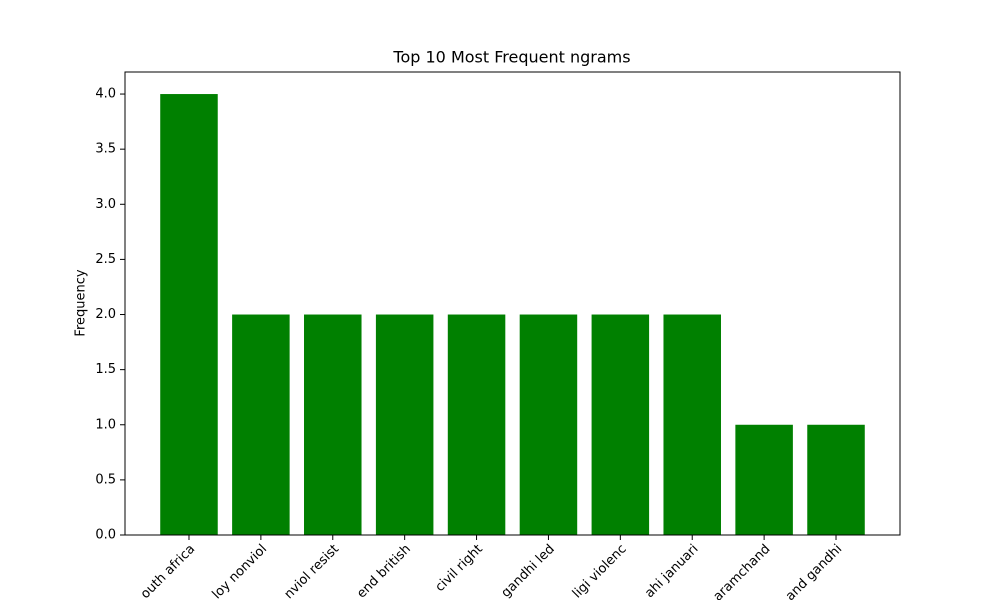 This screenshot has height=600, width=1000. What do you see at coordinates (105, 259) in the screenshot?
I see `y-tick-label: 2.5` at bounding box center [105, 259].